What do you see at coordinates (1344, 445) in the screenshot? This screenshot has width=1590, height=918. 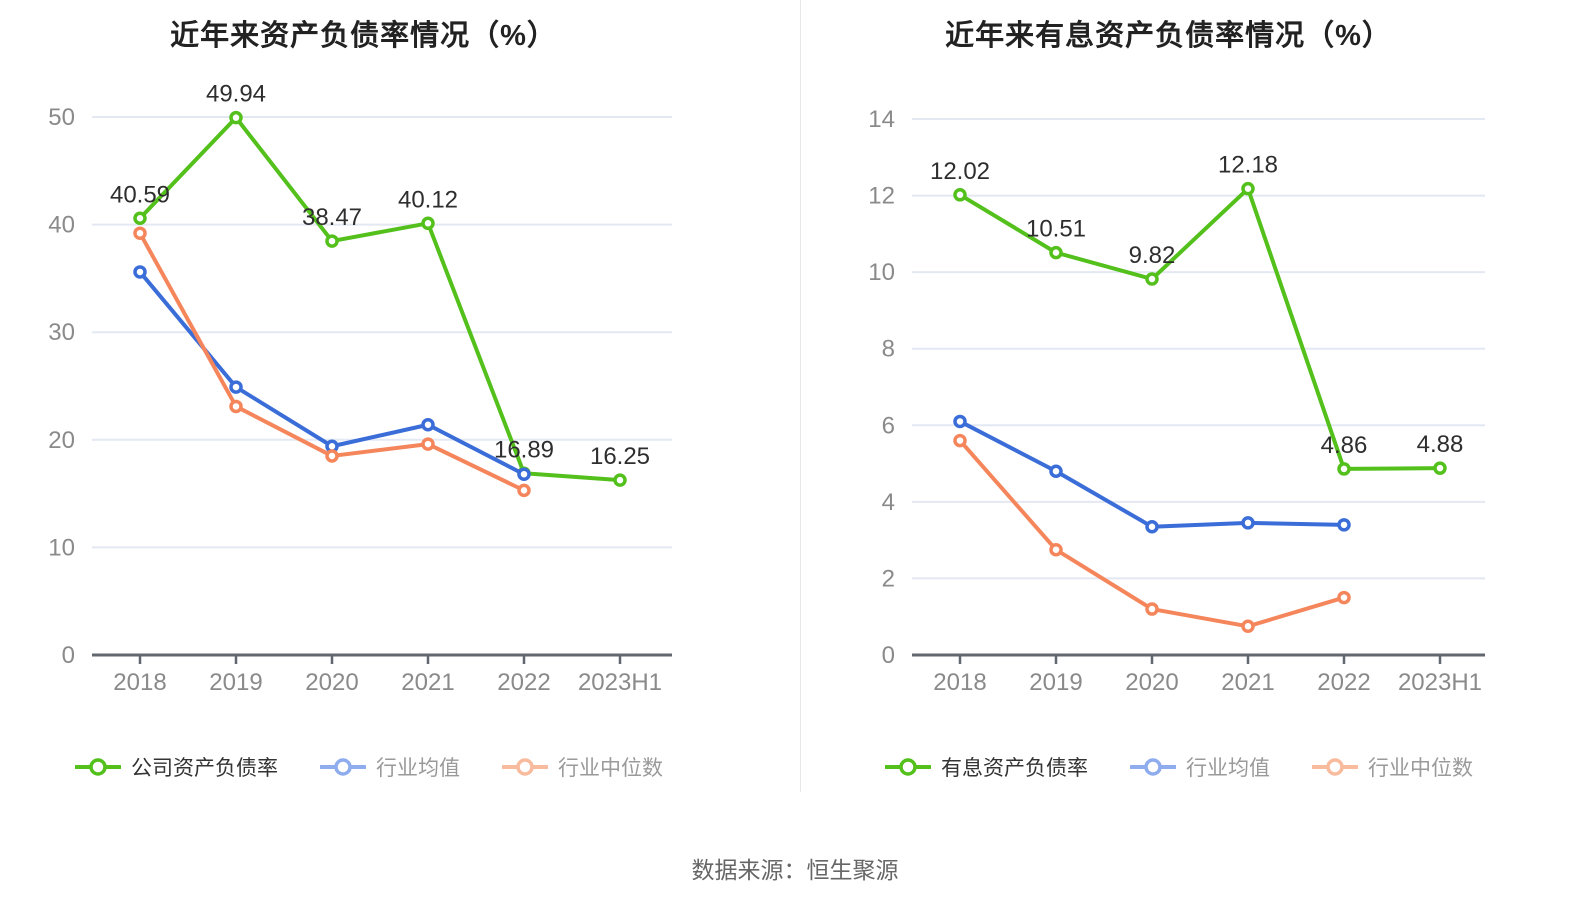 I see `data-label: 4.86` at bounding box center [1344, 445].